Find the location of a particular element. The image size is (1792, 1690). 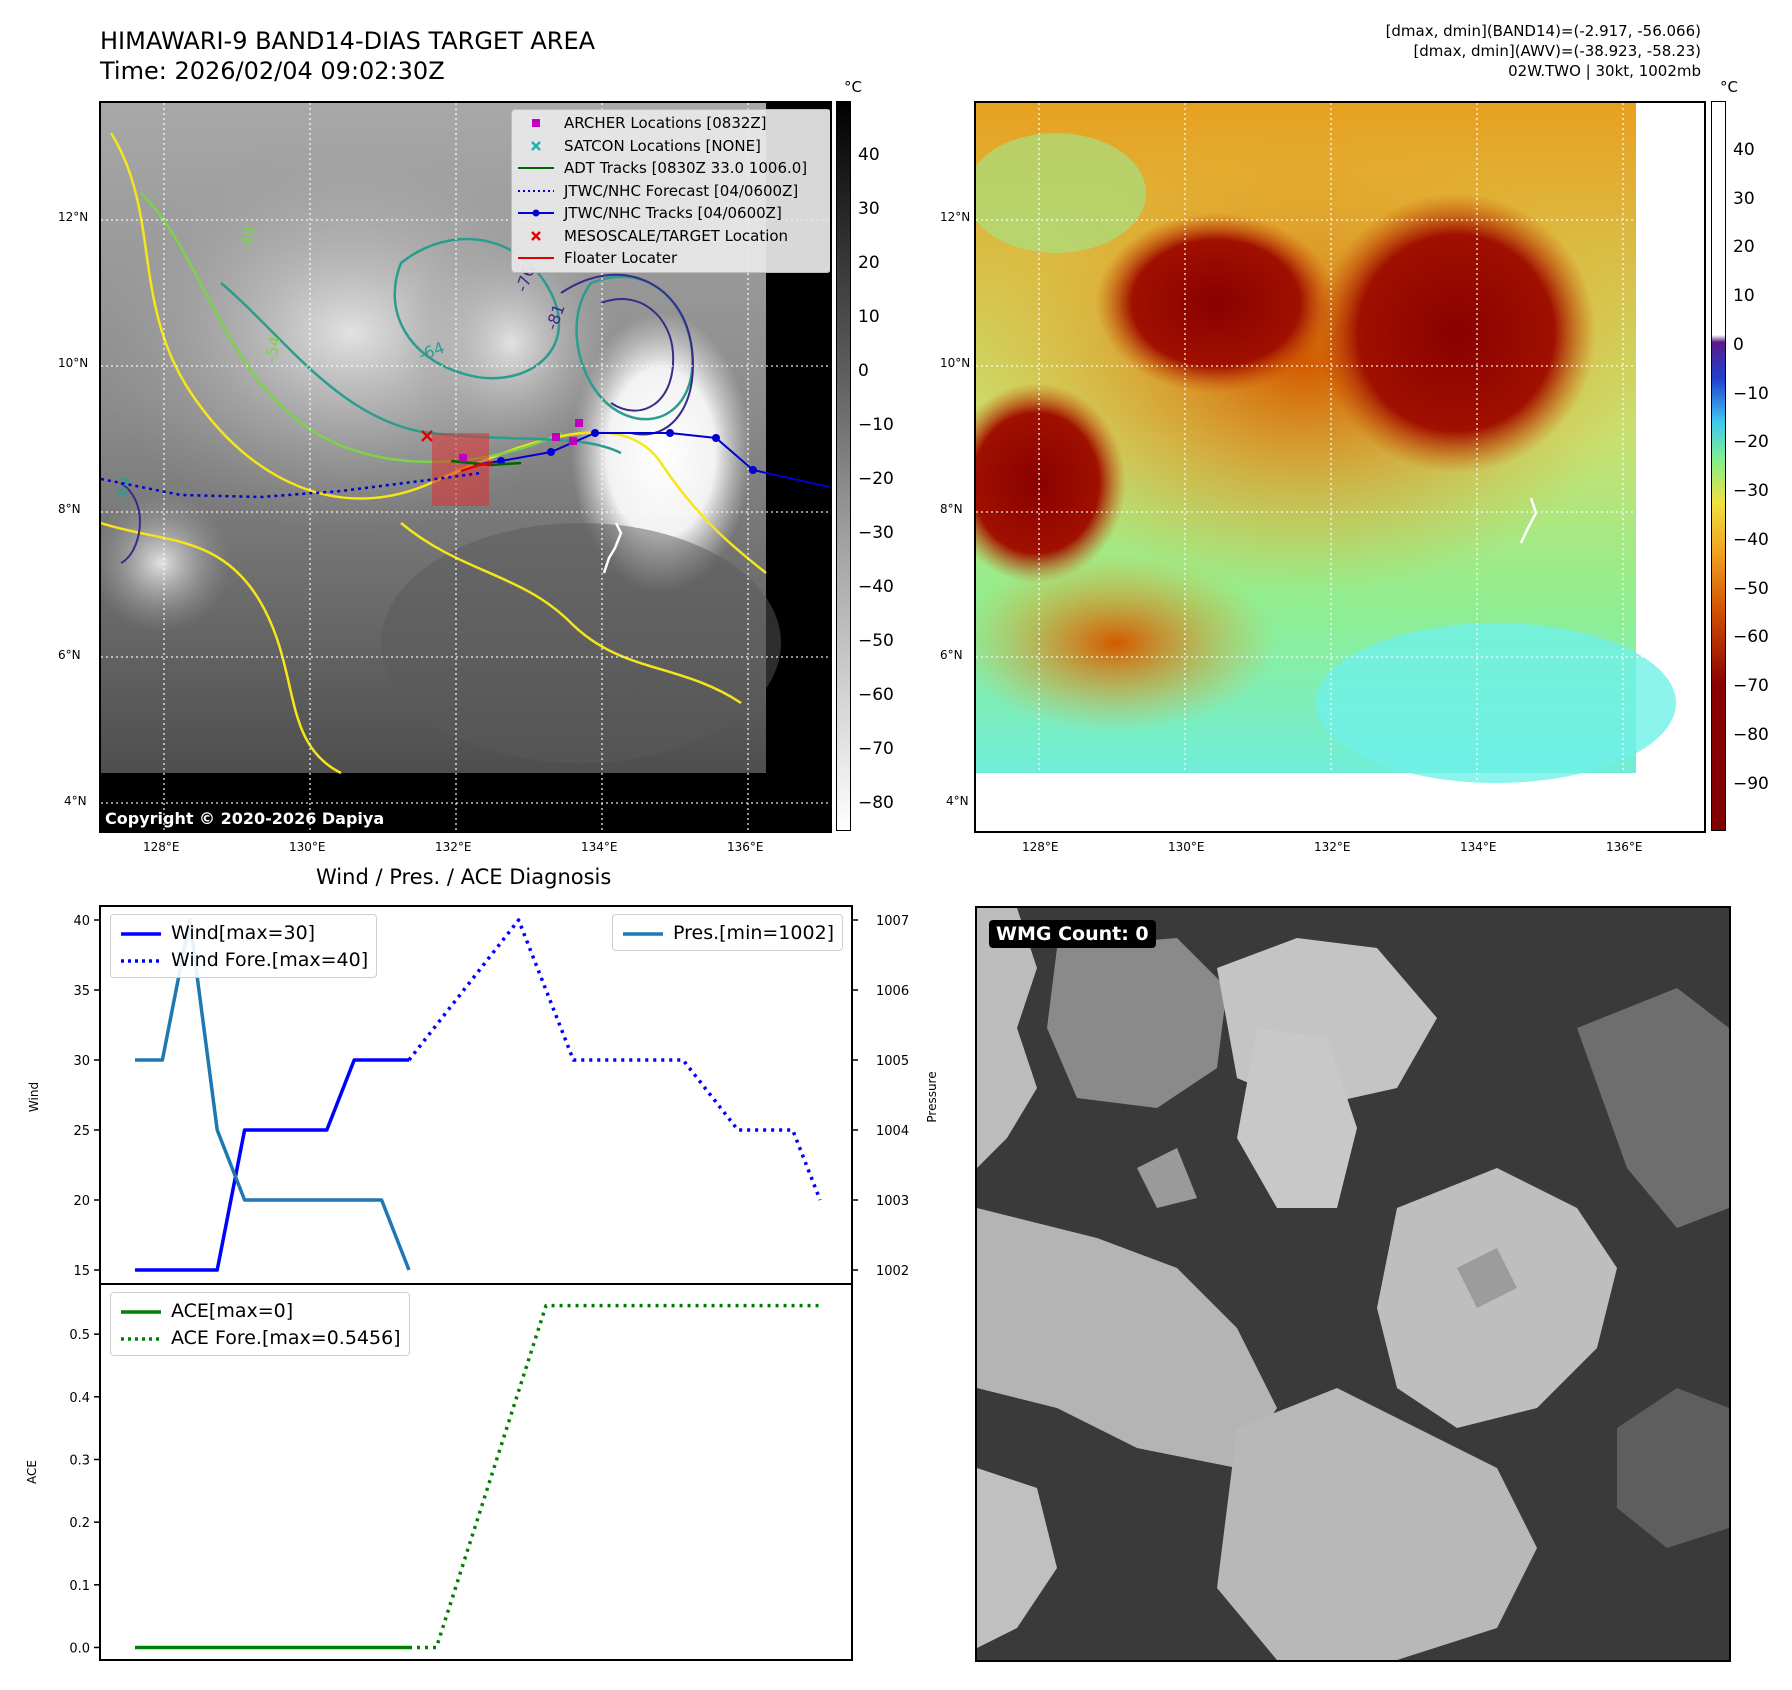

pres-tick-label: 1003 is located at coordinates (892, 1201).